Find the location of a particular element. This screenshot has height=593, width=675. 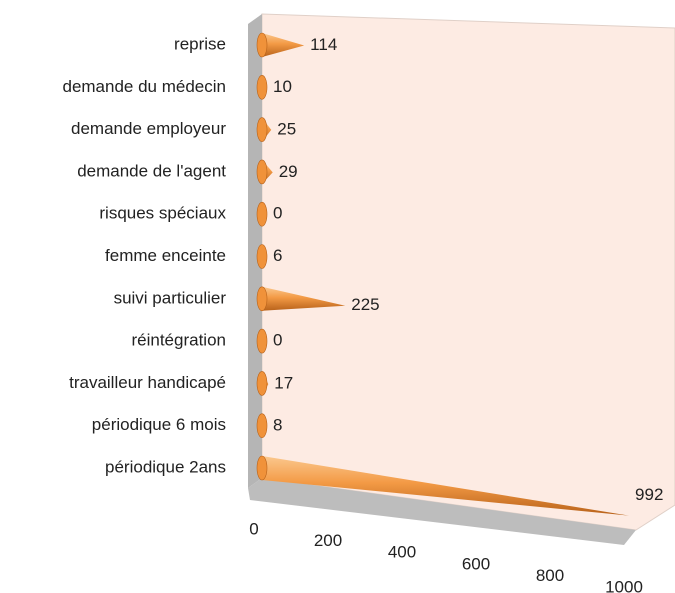

y-tick-label: reprise is located at coordinates (200, 43).